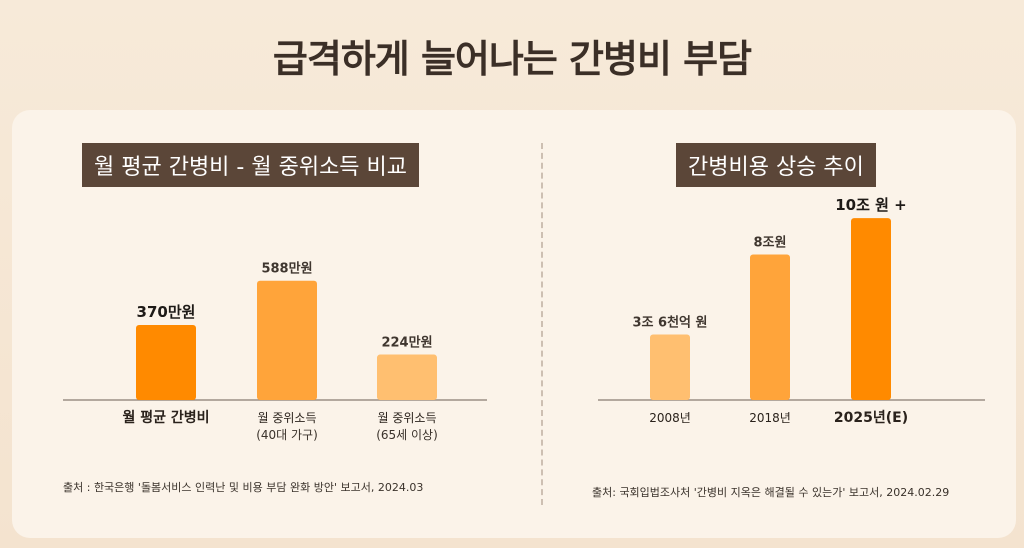 This screenshot has height=548, width=1024. Describe the element at coordinates (871, 205) in the screenshot. I see `chart-2-value-label: 10조 원 +` at that location.